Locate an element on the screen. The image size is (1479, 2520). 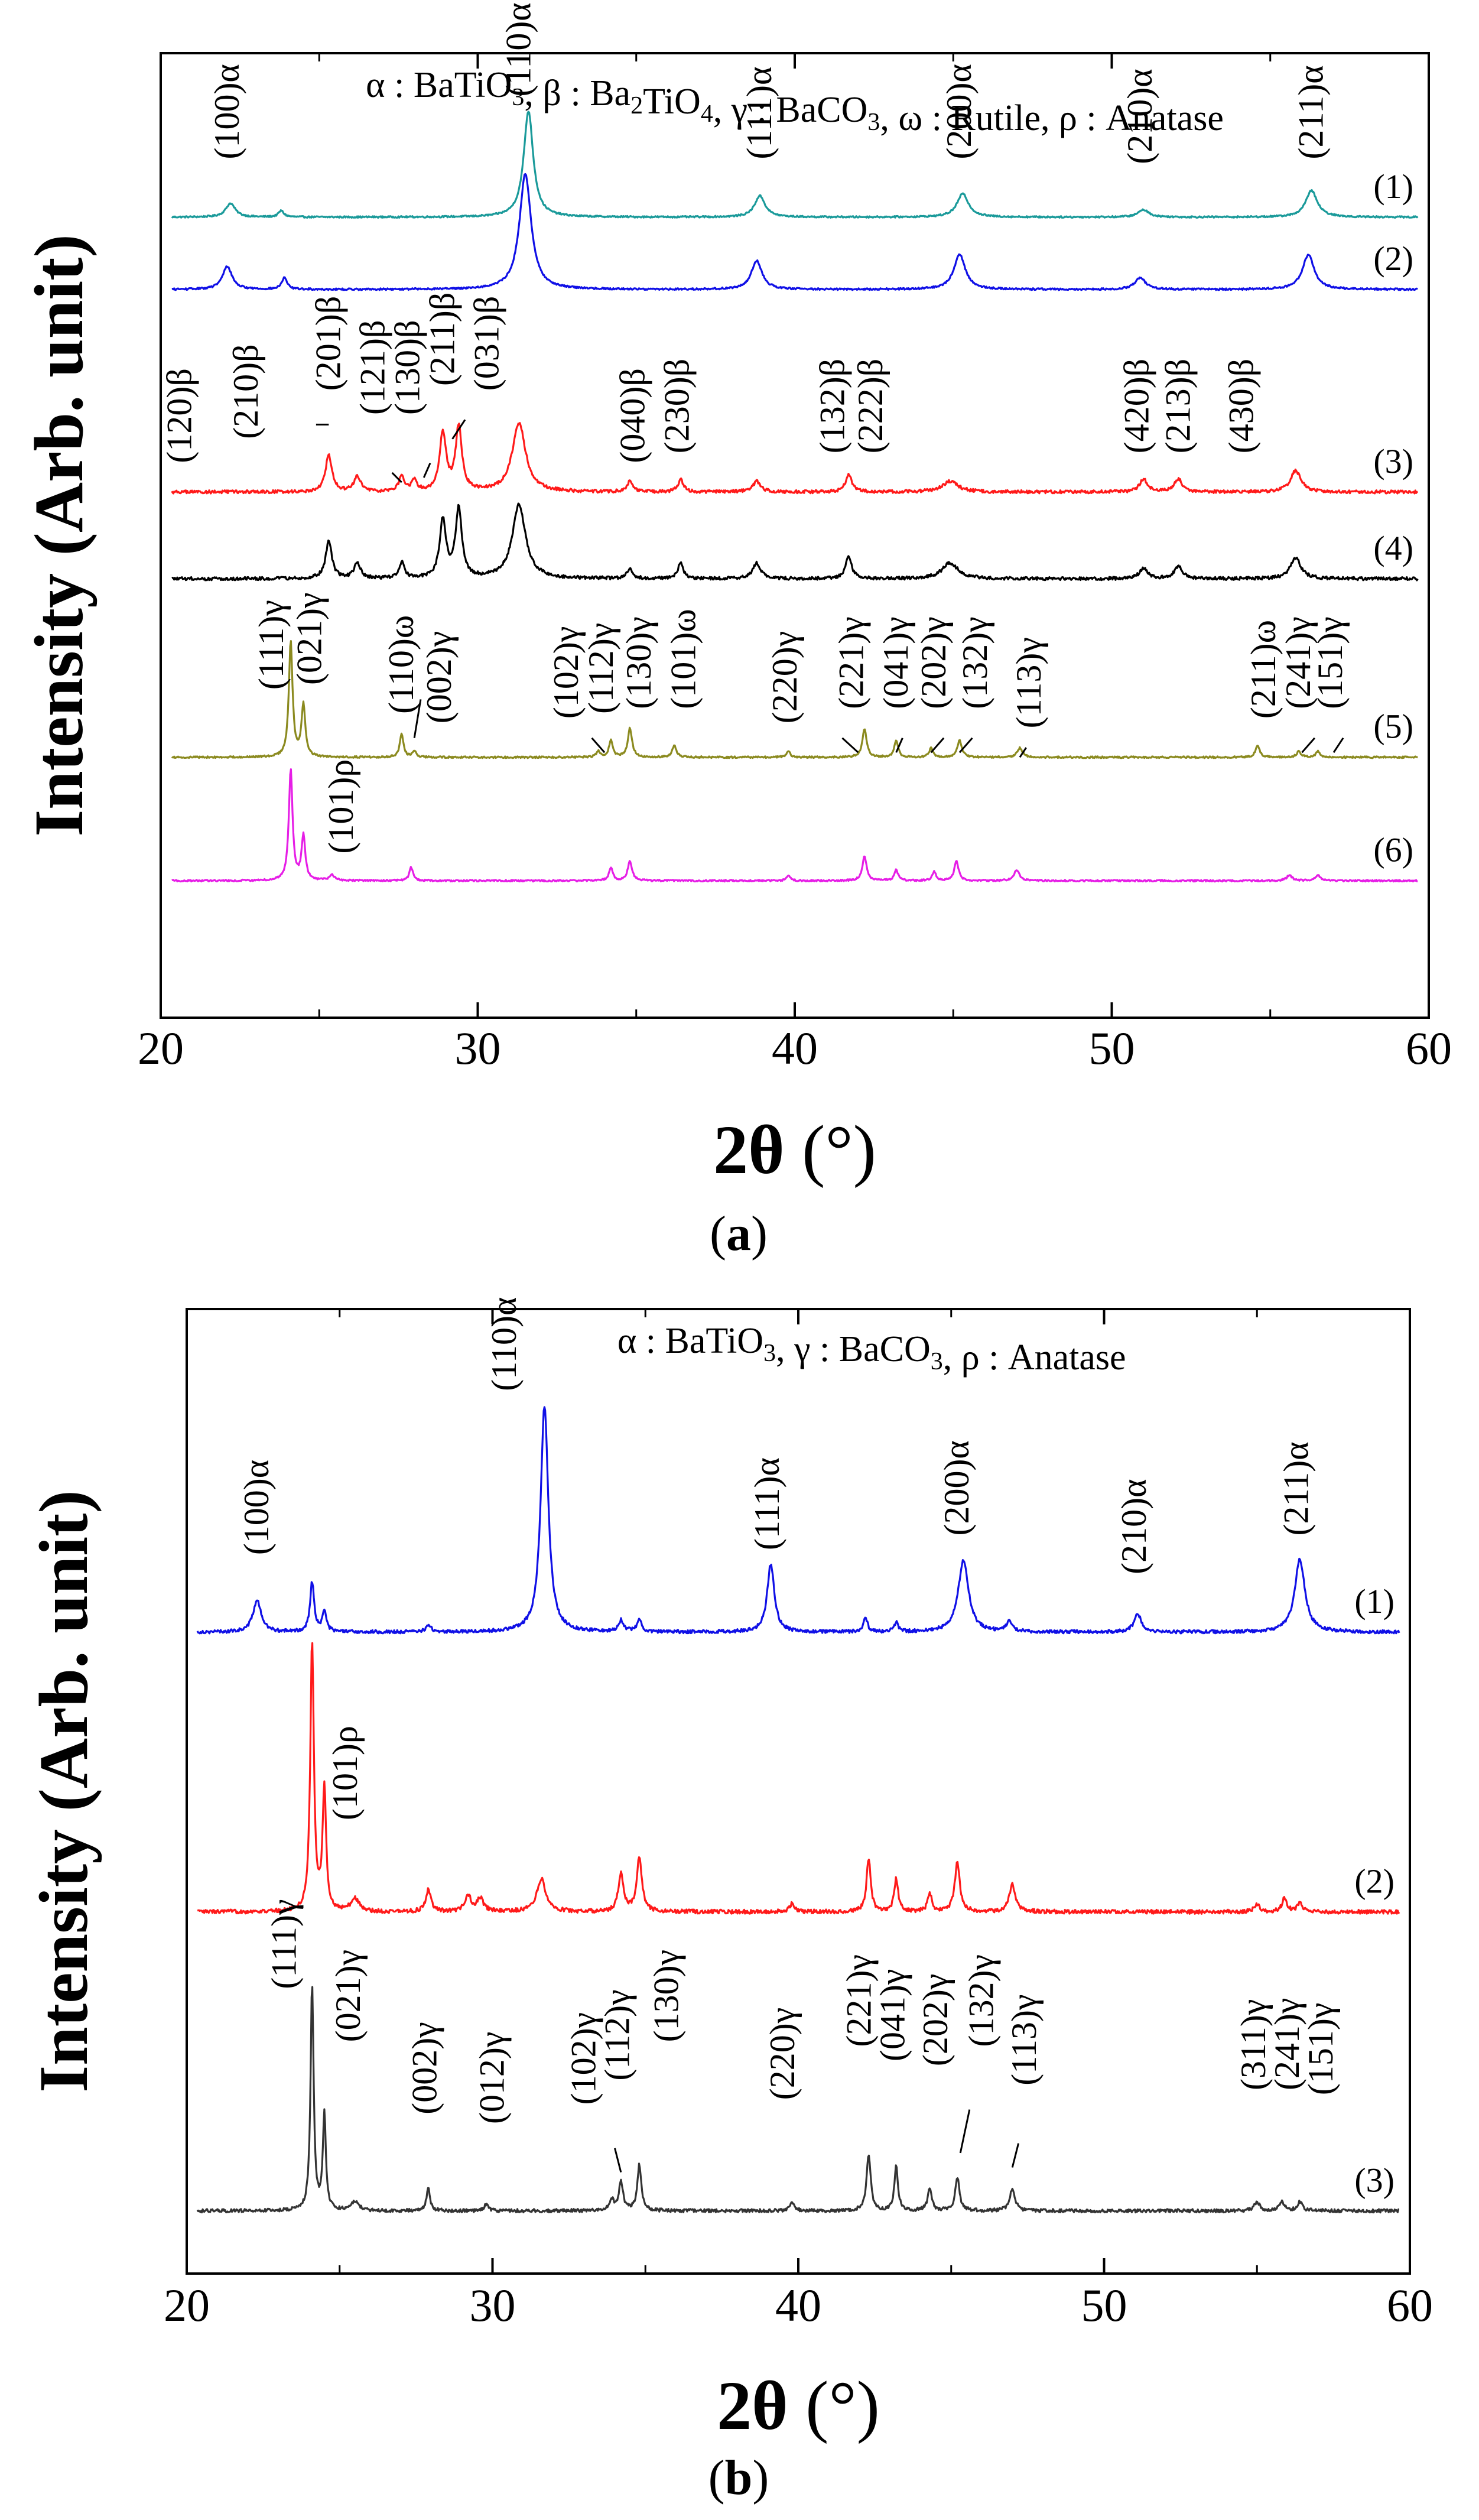
legend-text: , ρ : Anatase is located at coordinates (1034, 1357).